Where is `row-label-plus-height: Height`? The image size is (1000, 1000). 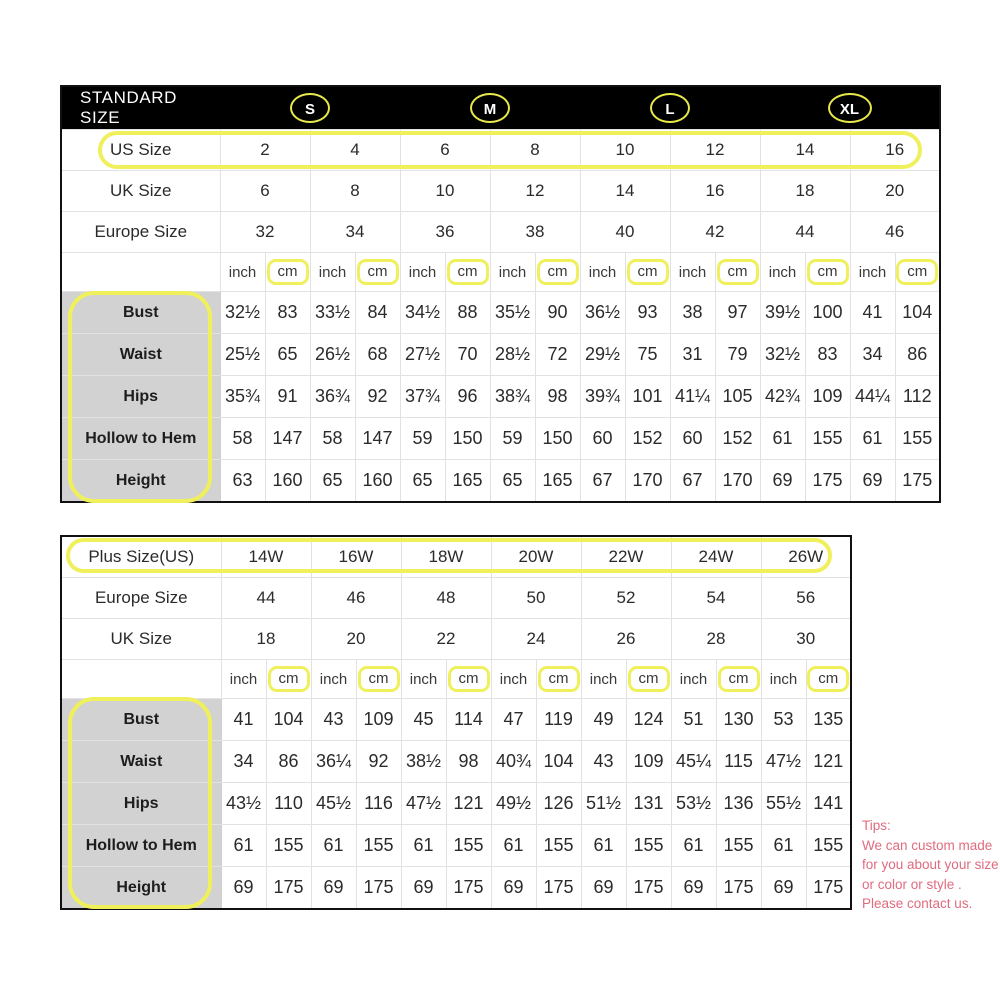 row-label-plus-height: Height is located at coordinates (141, 888).